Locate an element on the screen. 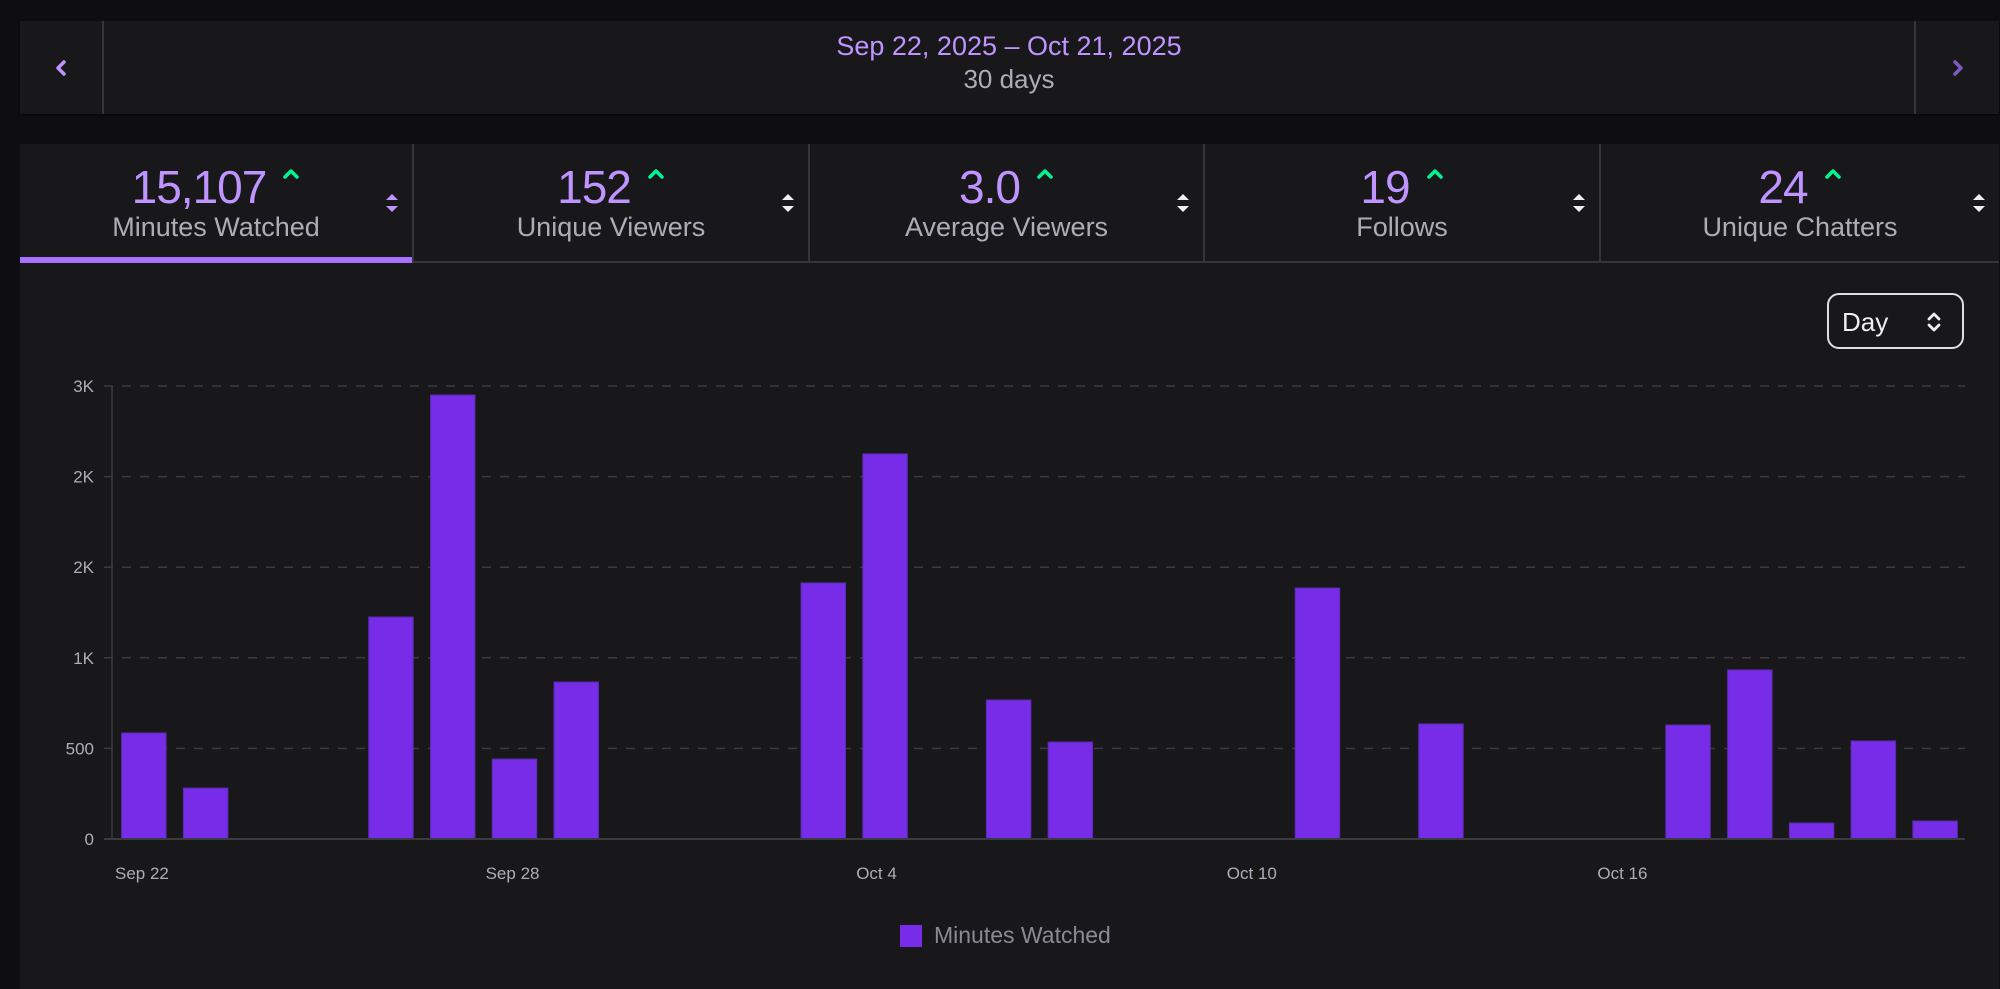  legend-swatch is located at coordinates (911, 935).